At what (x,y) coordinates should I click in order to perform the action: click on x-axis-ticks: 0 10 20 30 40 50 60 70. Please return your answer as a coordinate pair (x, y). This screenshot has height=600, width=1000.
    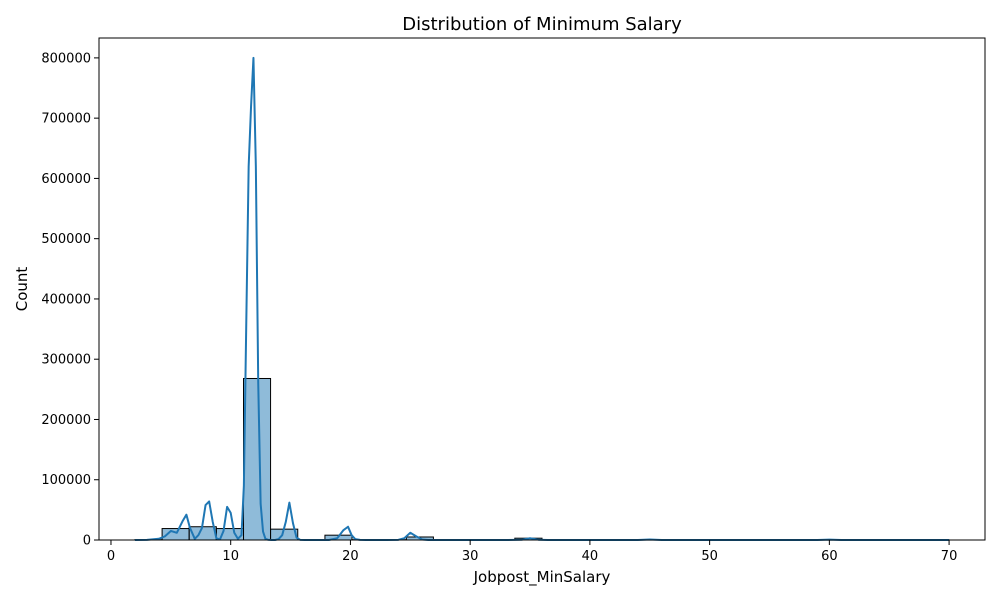
    Looking at the image, I should click on (532, 552).